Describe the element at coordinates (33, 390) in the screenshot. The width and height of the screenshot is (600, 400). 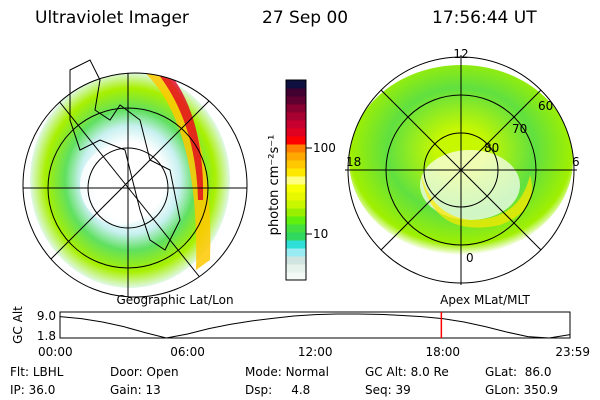
I see `ip-field: IP: 36.0` at that location.